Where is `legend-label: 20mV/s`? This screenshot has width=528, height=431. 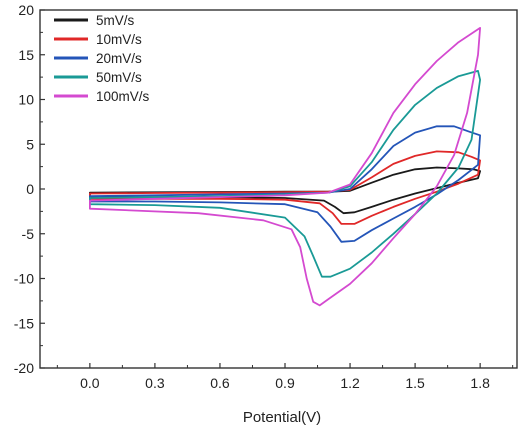
legend-label: 20mV/s is located at coordinates (119, 58).